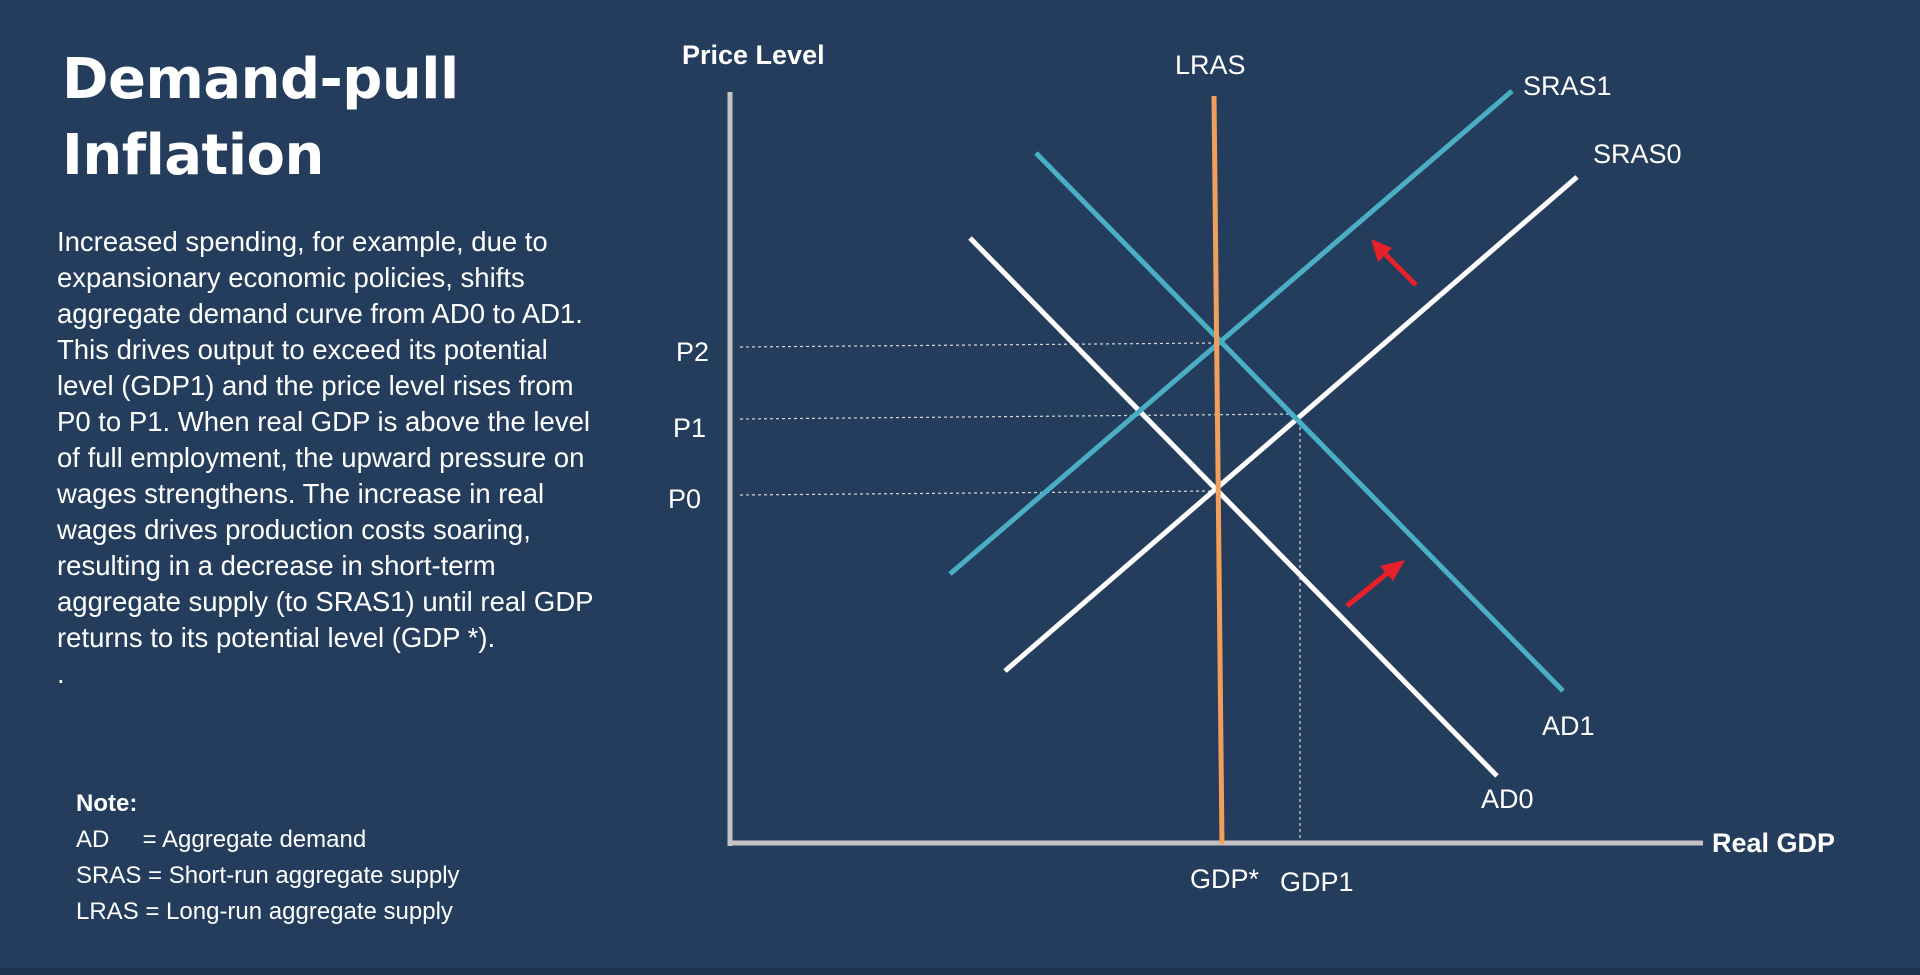 The width and height of the screenshot is (1920, 975). Describe the element at coordinates (1567, 86) in the screenshot. I see `sras1-label: SRAS1` at that location.